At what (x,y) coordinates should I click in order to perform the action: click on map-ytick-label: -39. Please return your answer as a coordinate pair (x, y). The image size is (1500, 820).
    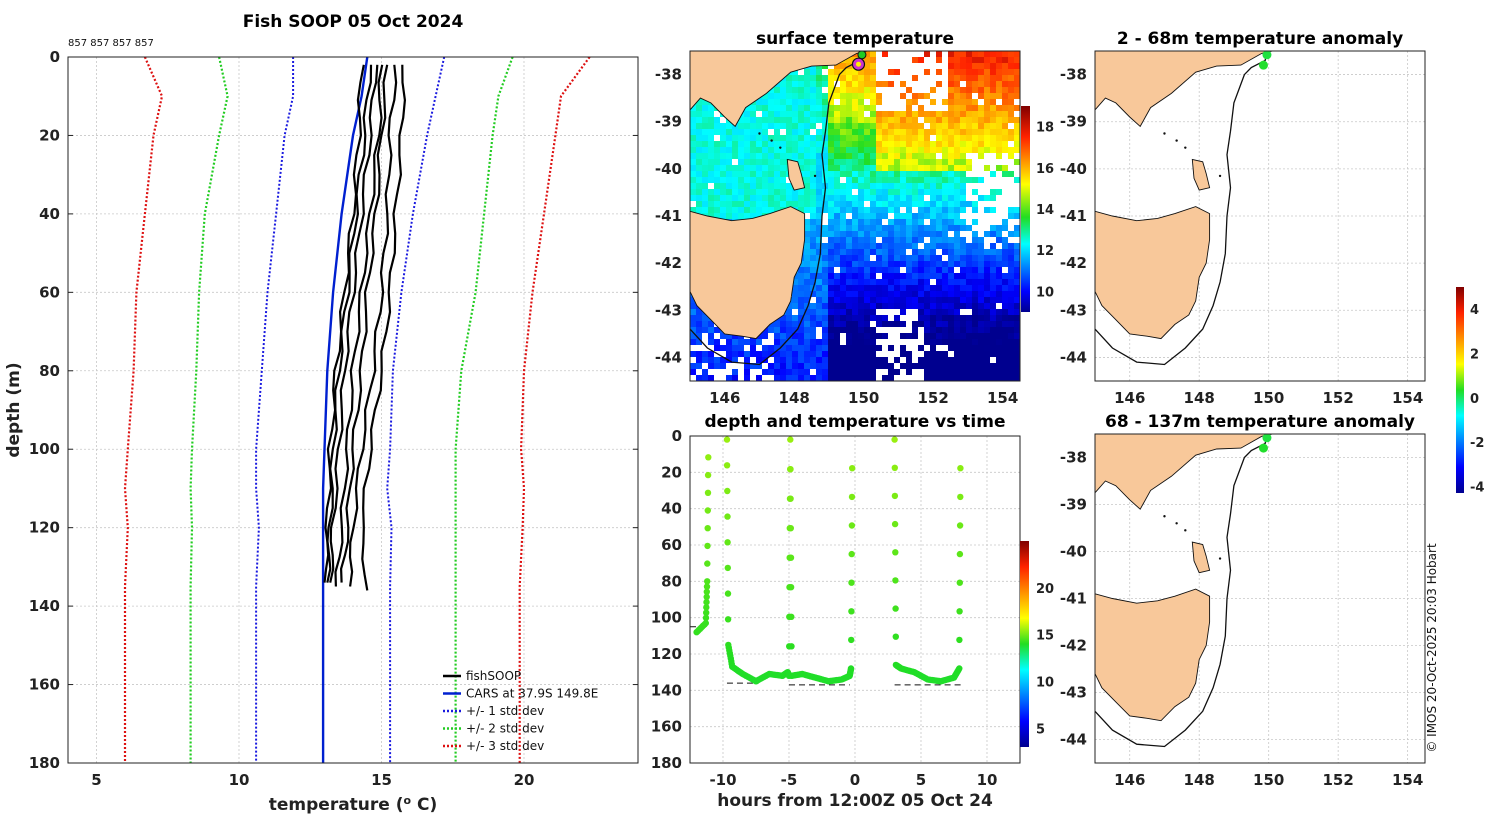
    Looking at the image, I should click on (1073, 505).